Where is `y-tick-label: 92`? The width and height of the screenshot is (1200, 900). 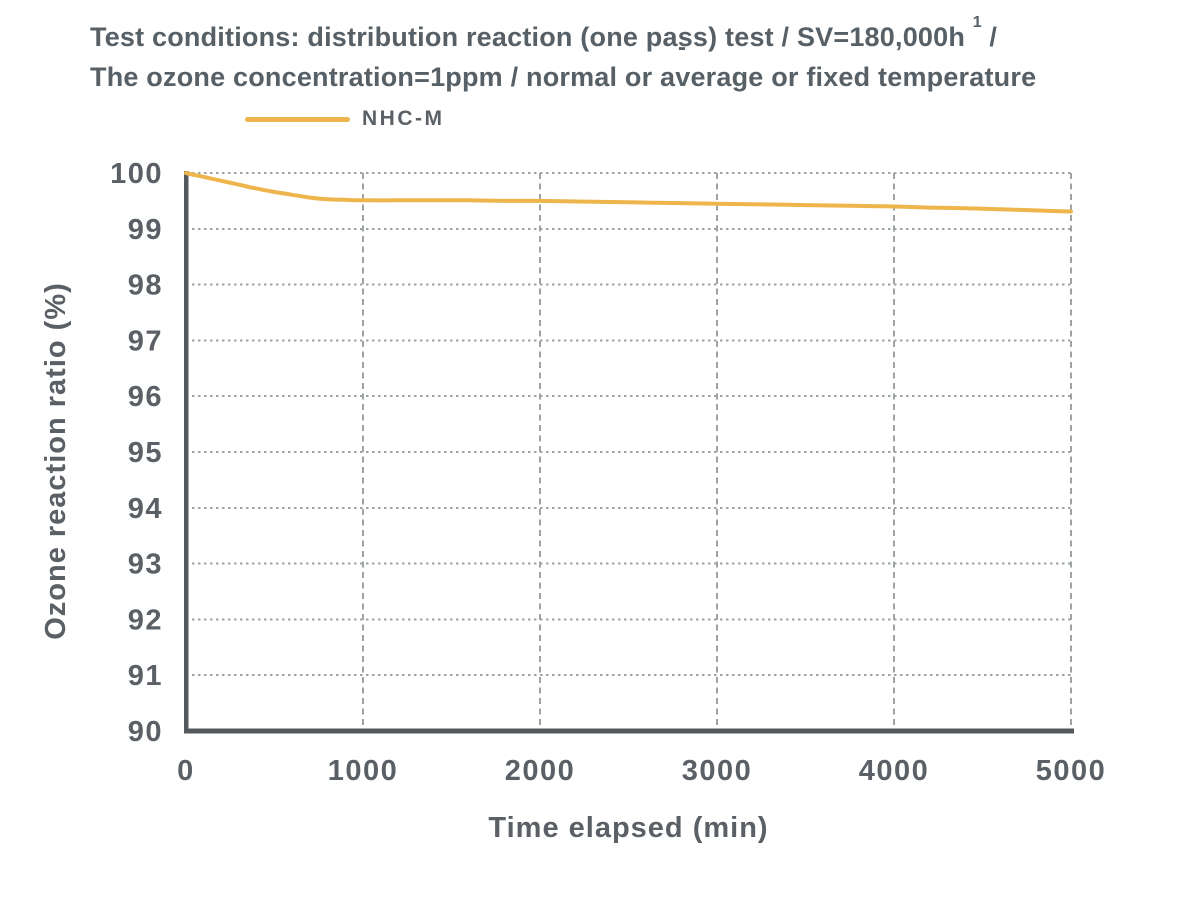 y-tick-label: 92 is located at coordinates (145, 620).